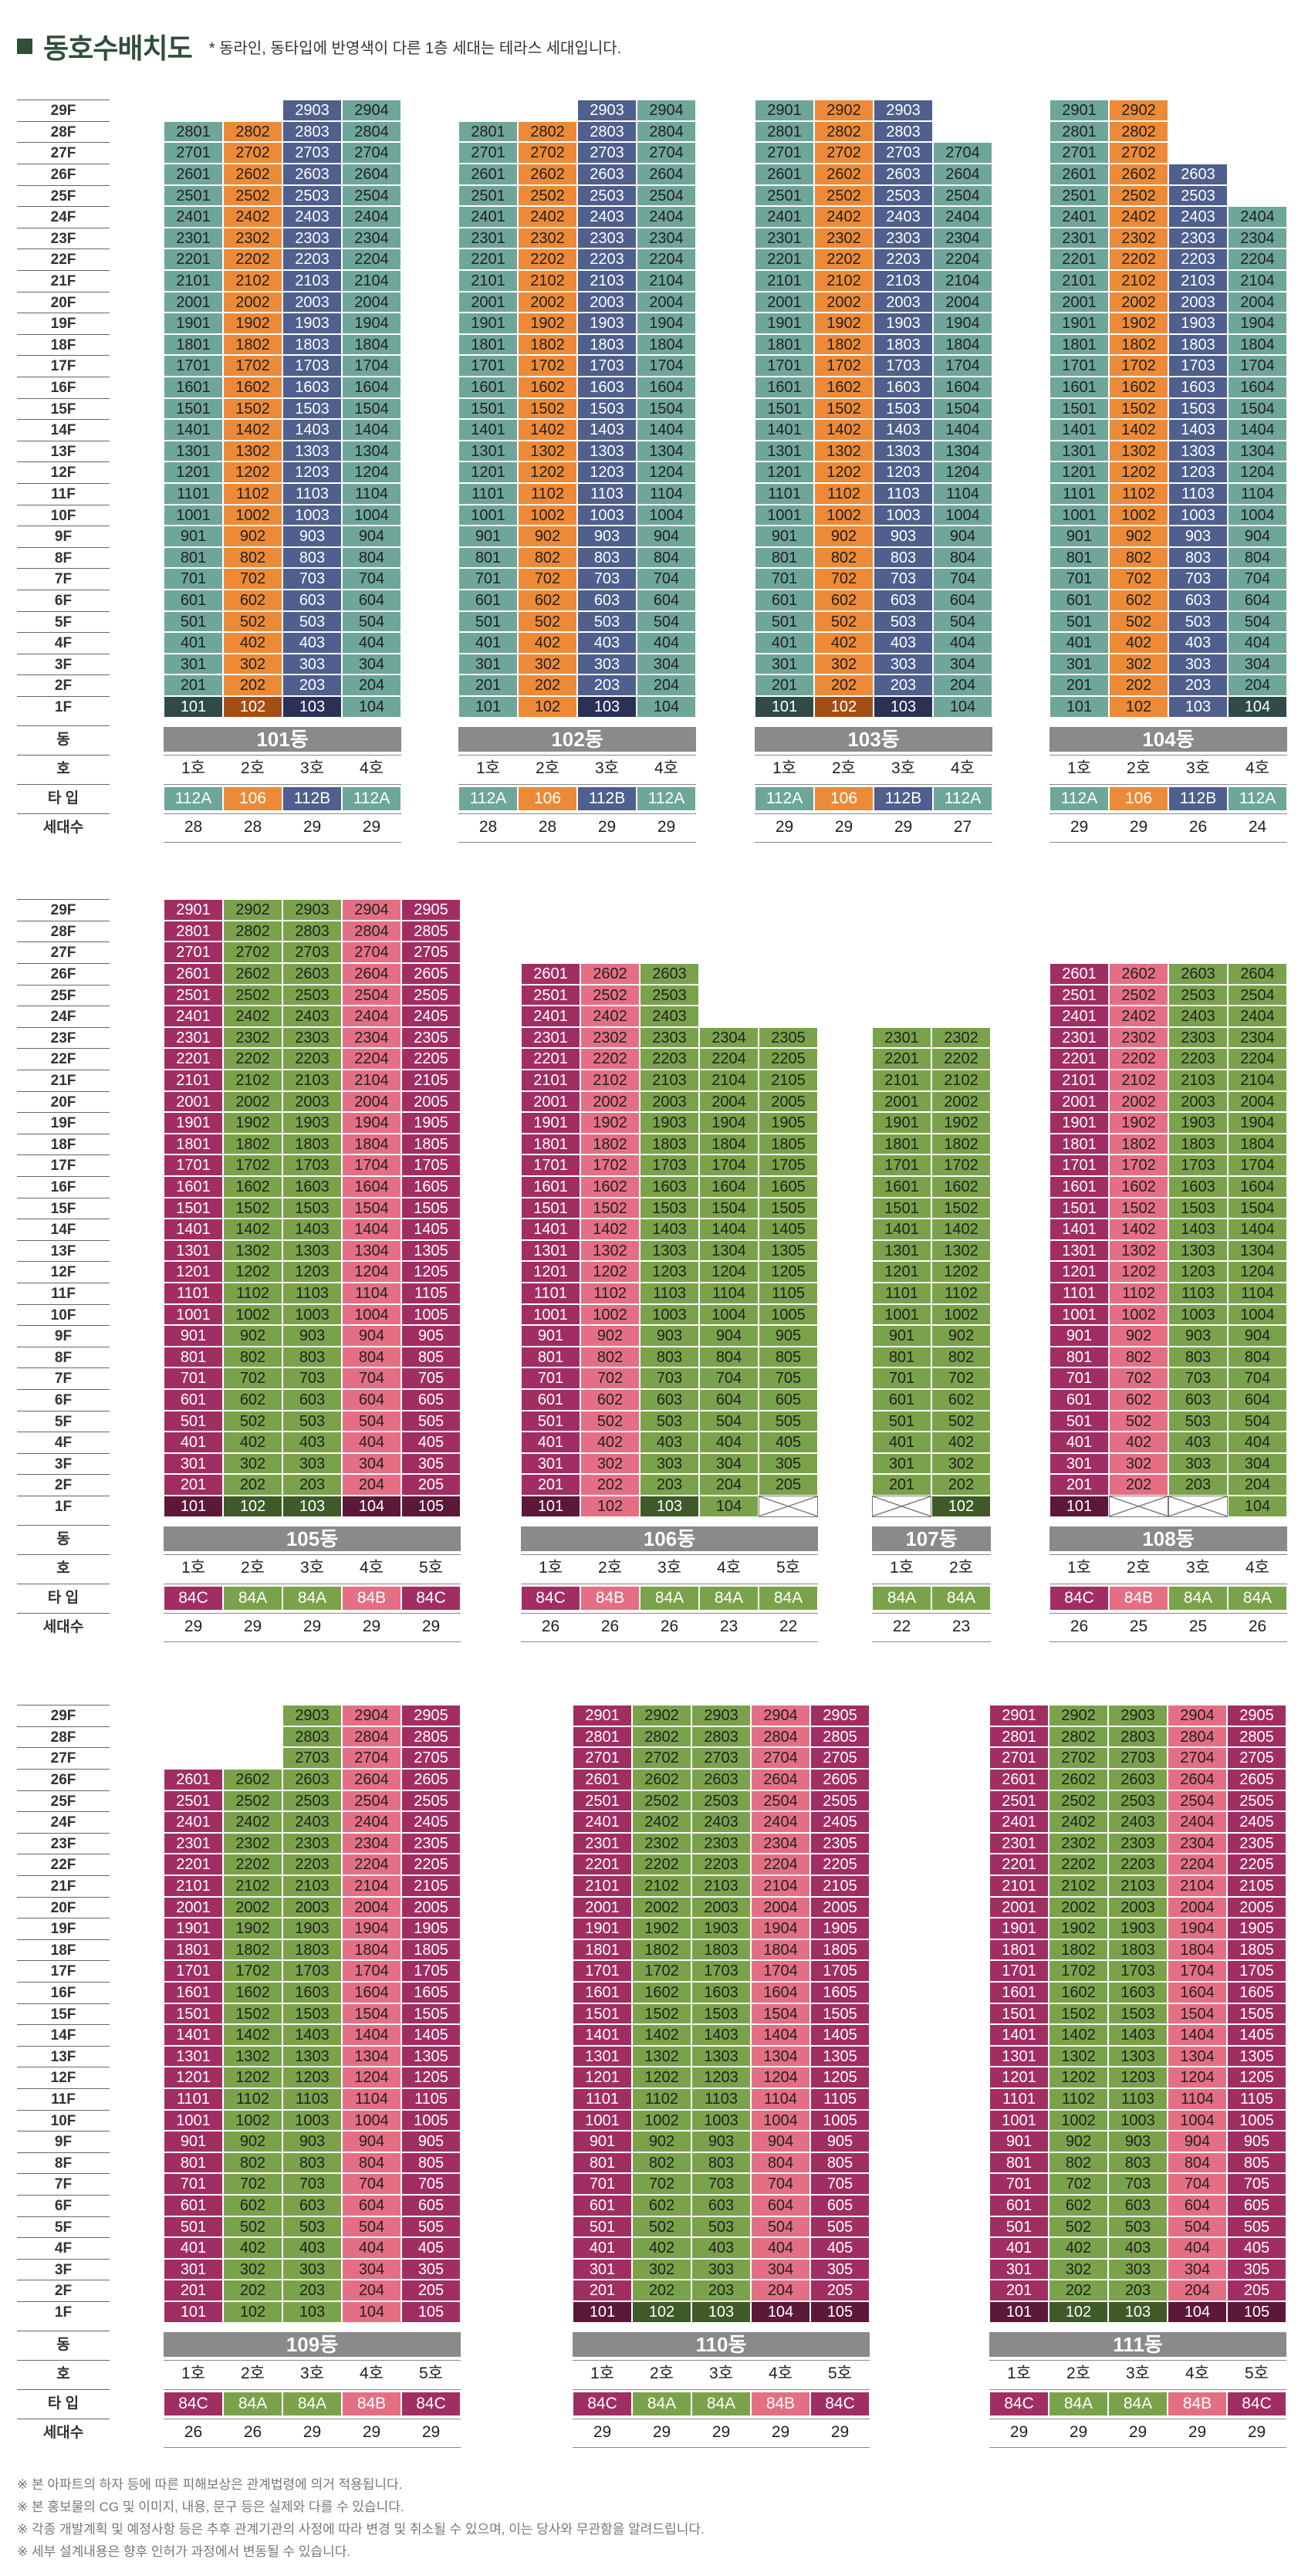  Describe the element at coordinates (721, 1737) in the screenshot. I see `unit-cell: 2803` at that location.